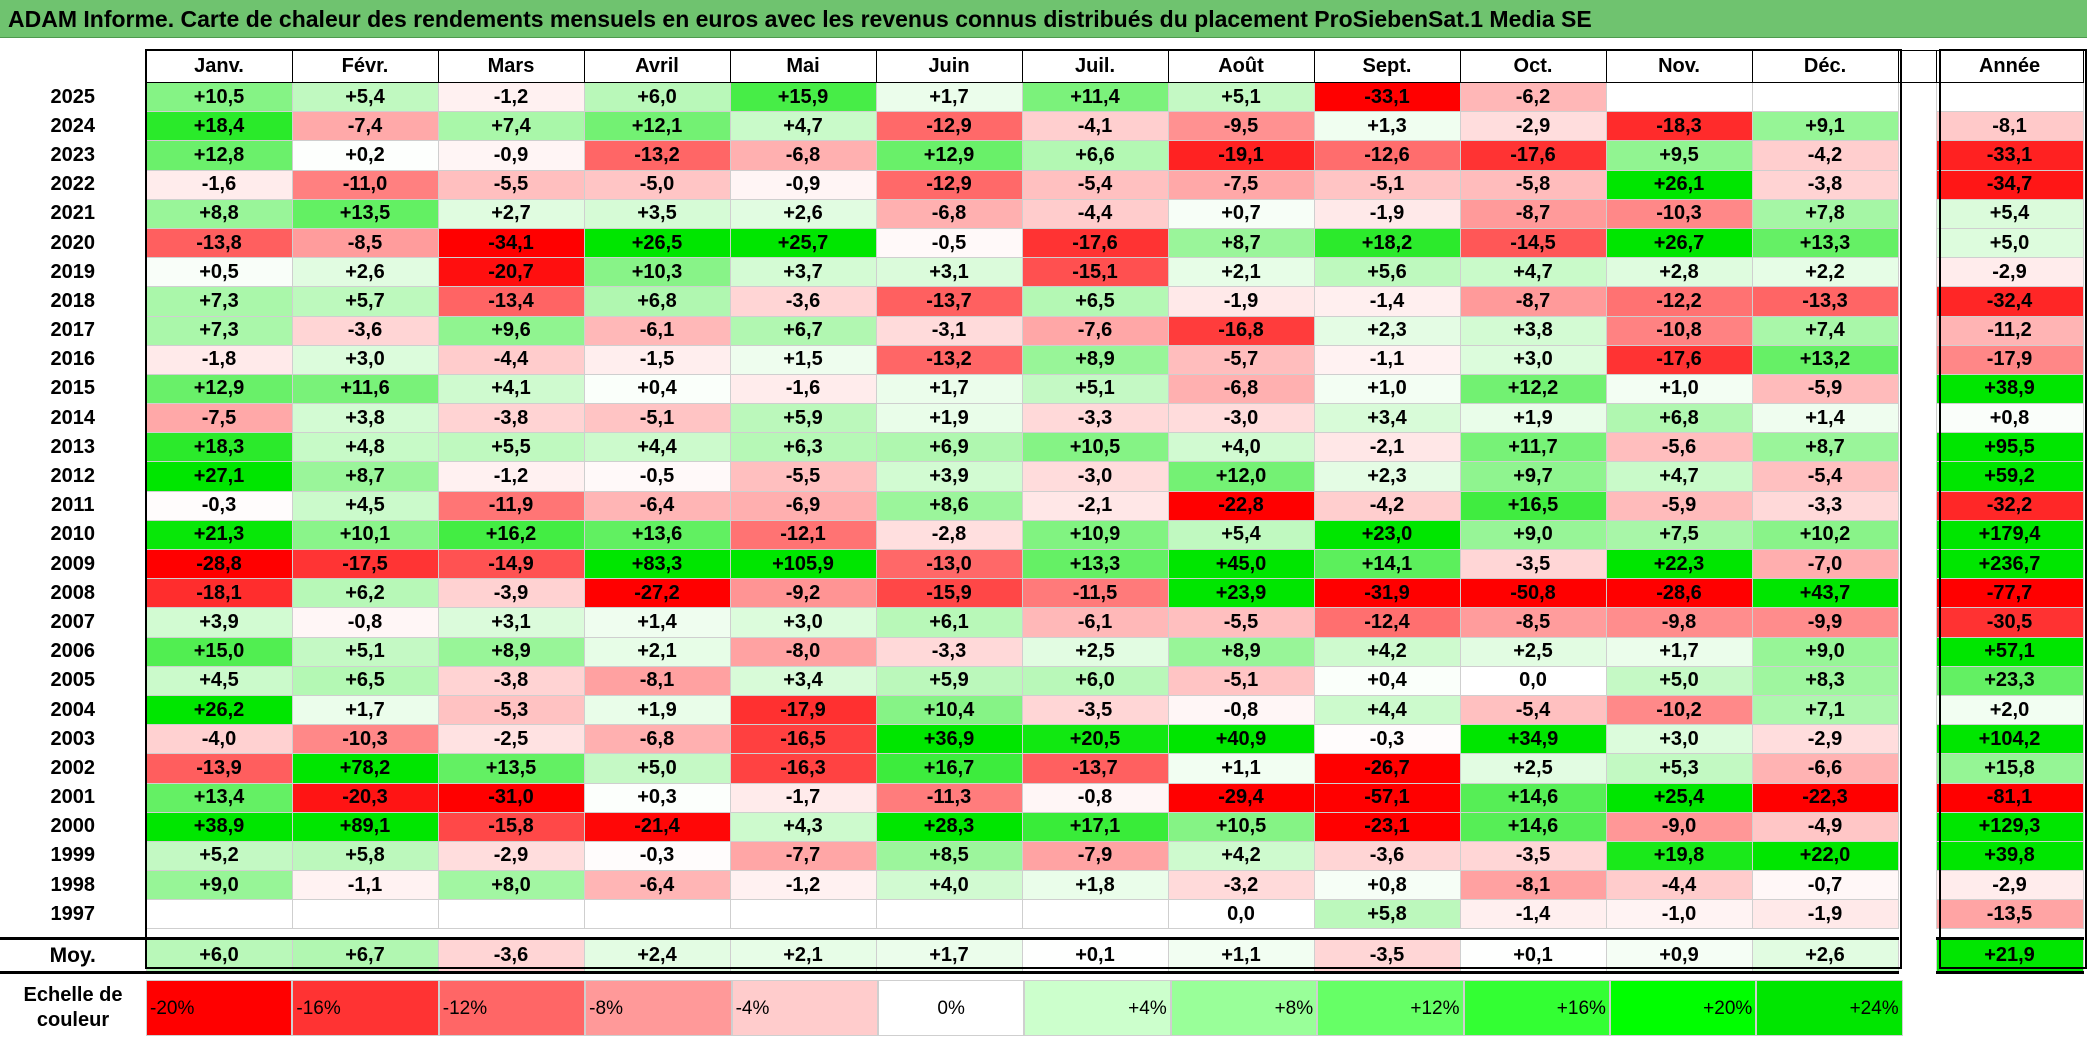 This screenshot has height=1037, width=2087. What do you see at coordinates (1095, 710) in the screenshot?
I see `month-cell: -3,5` at bounding box center [1095, 710].